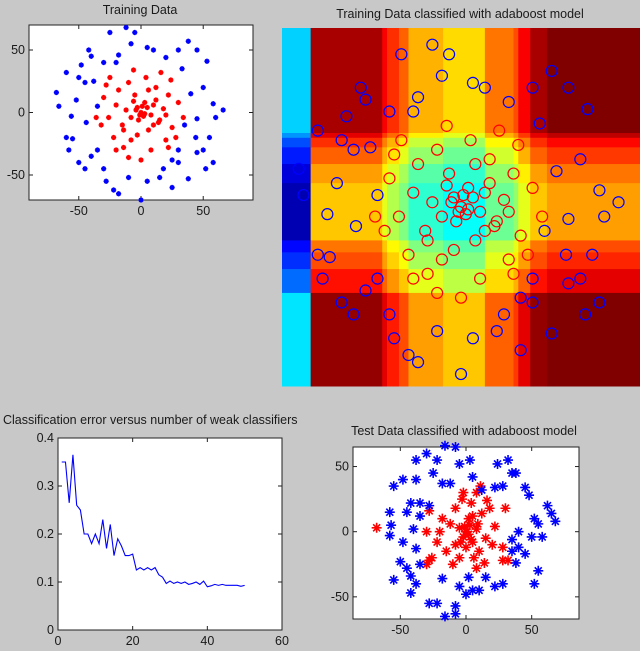  What do you see at coordinates (16, 175) in the screenshot?
I see `y-tick-label: -50` at bounding box center [16, 175].